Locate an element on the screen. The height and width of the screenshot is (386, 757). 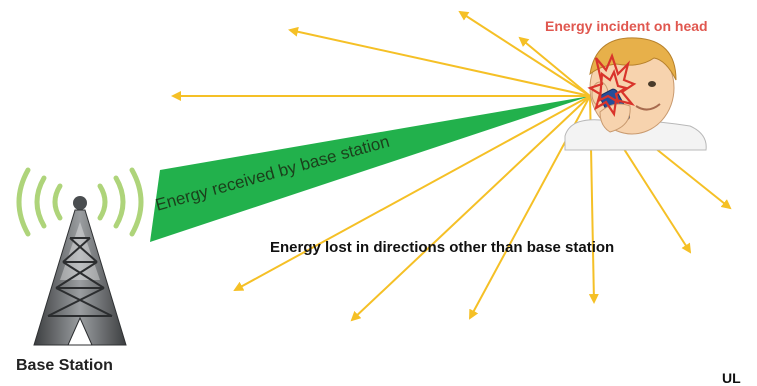
base-station-label: Base Station is located at coordinates (64, 365).